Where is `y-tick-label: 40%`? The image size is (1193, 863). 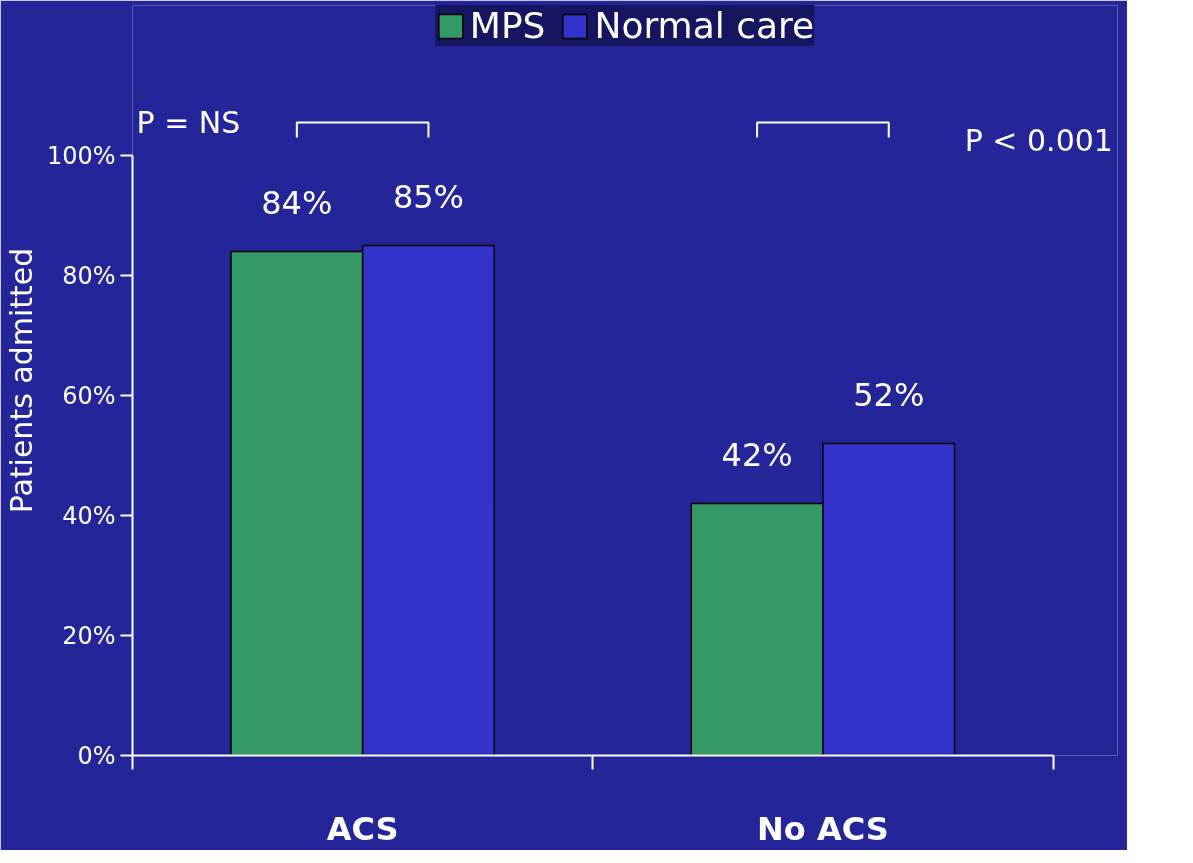
y-tick-label: 40% is located at coordinates (89, 515).